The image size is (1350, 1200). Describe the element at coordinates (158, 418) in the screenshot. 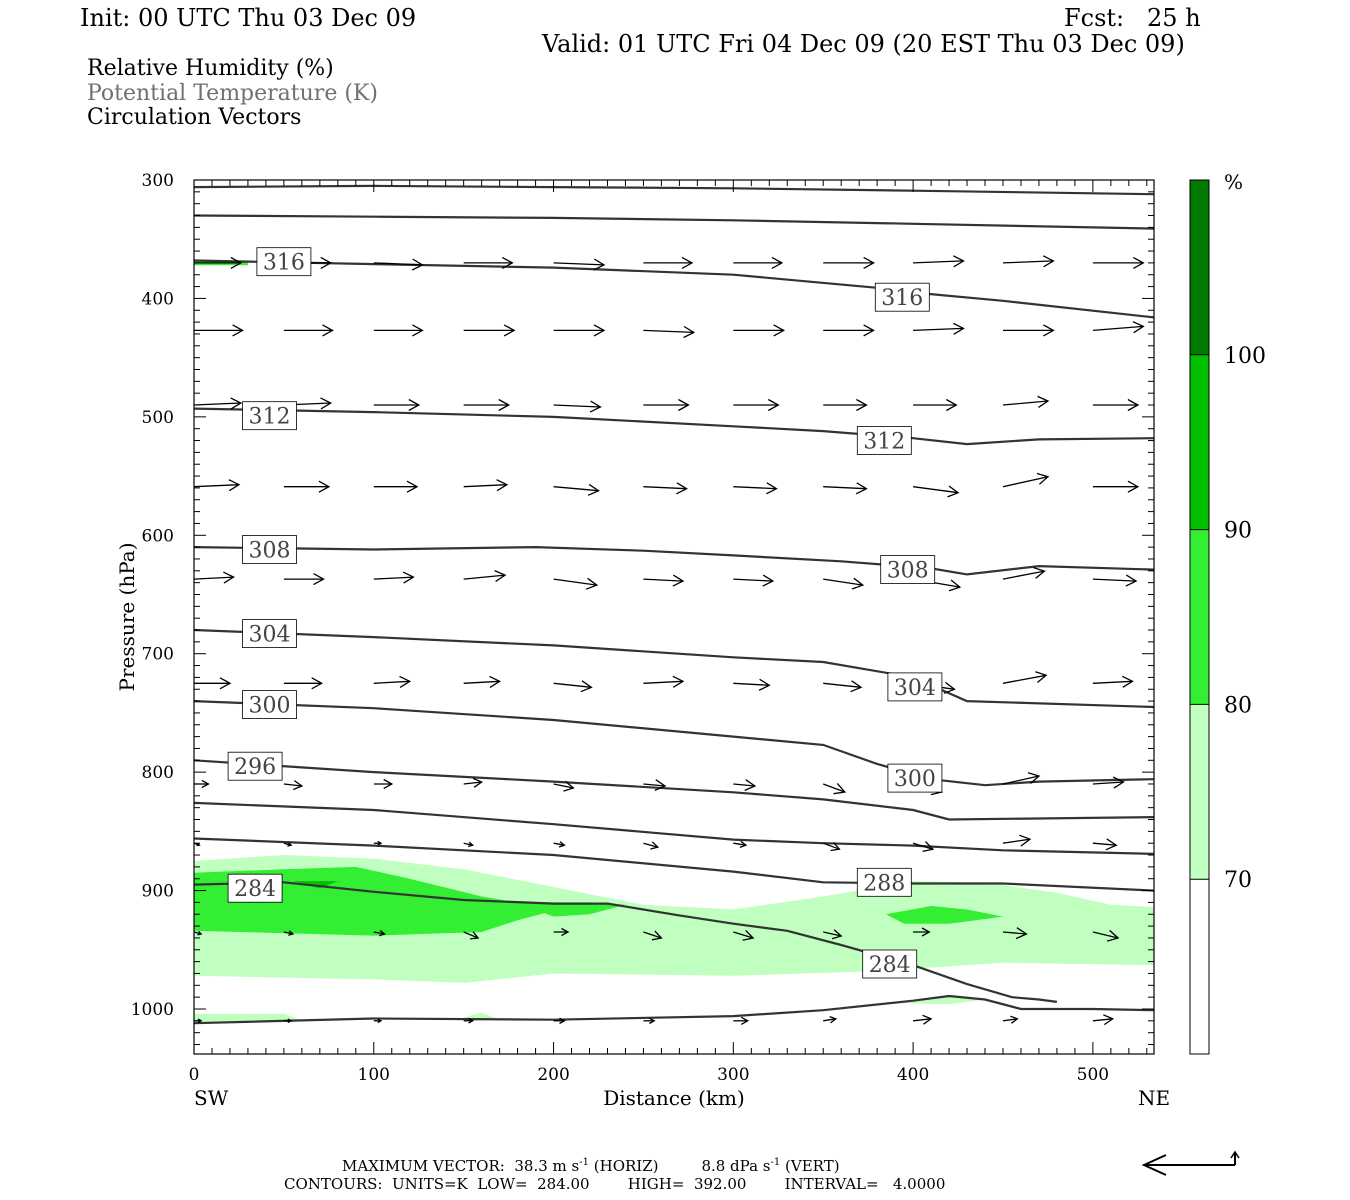

I see `y-tick-label: 500` at that location.